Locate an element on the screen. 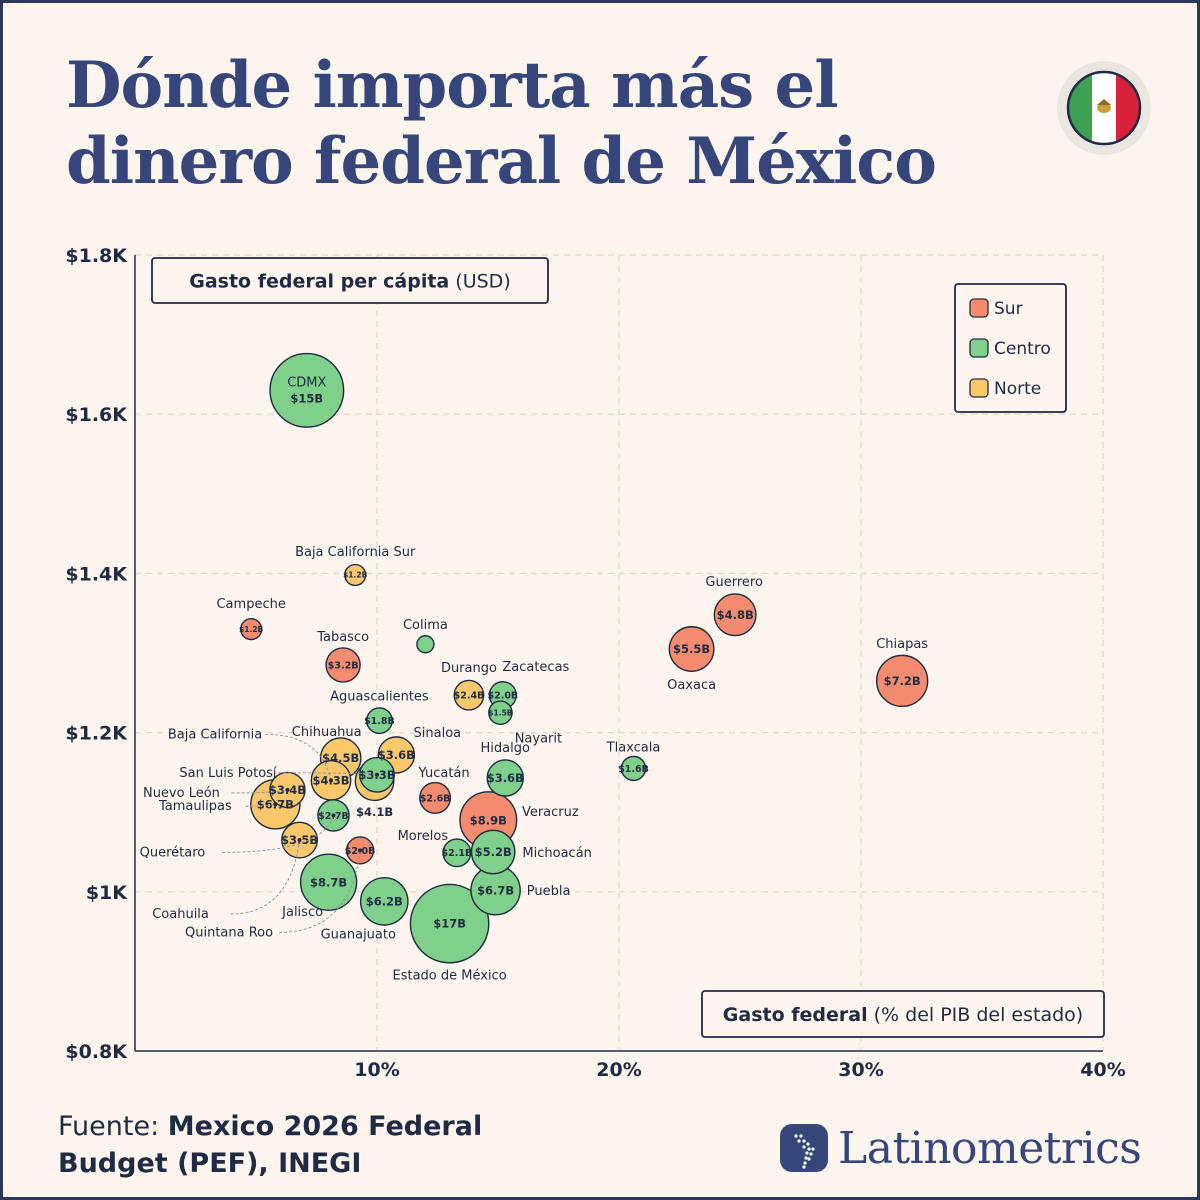 The height and width of the screenshot is (1200, 1200). bubble-value-guerrero: $4.8B is located at coordinates (735, 615).